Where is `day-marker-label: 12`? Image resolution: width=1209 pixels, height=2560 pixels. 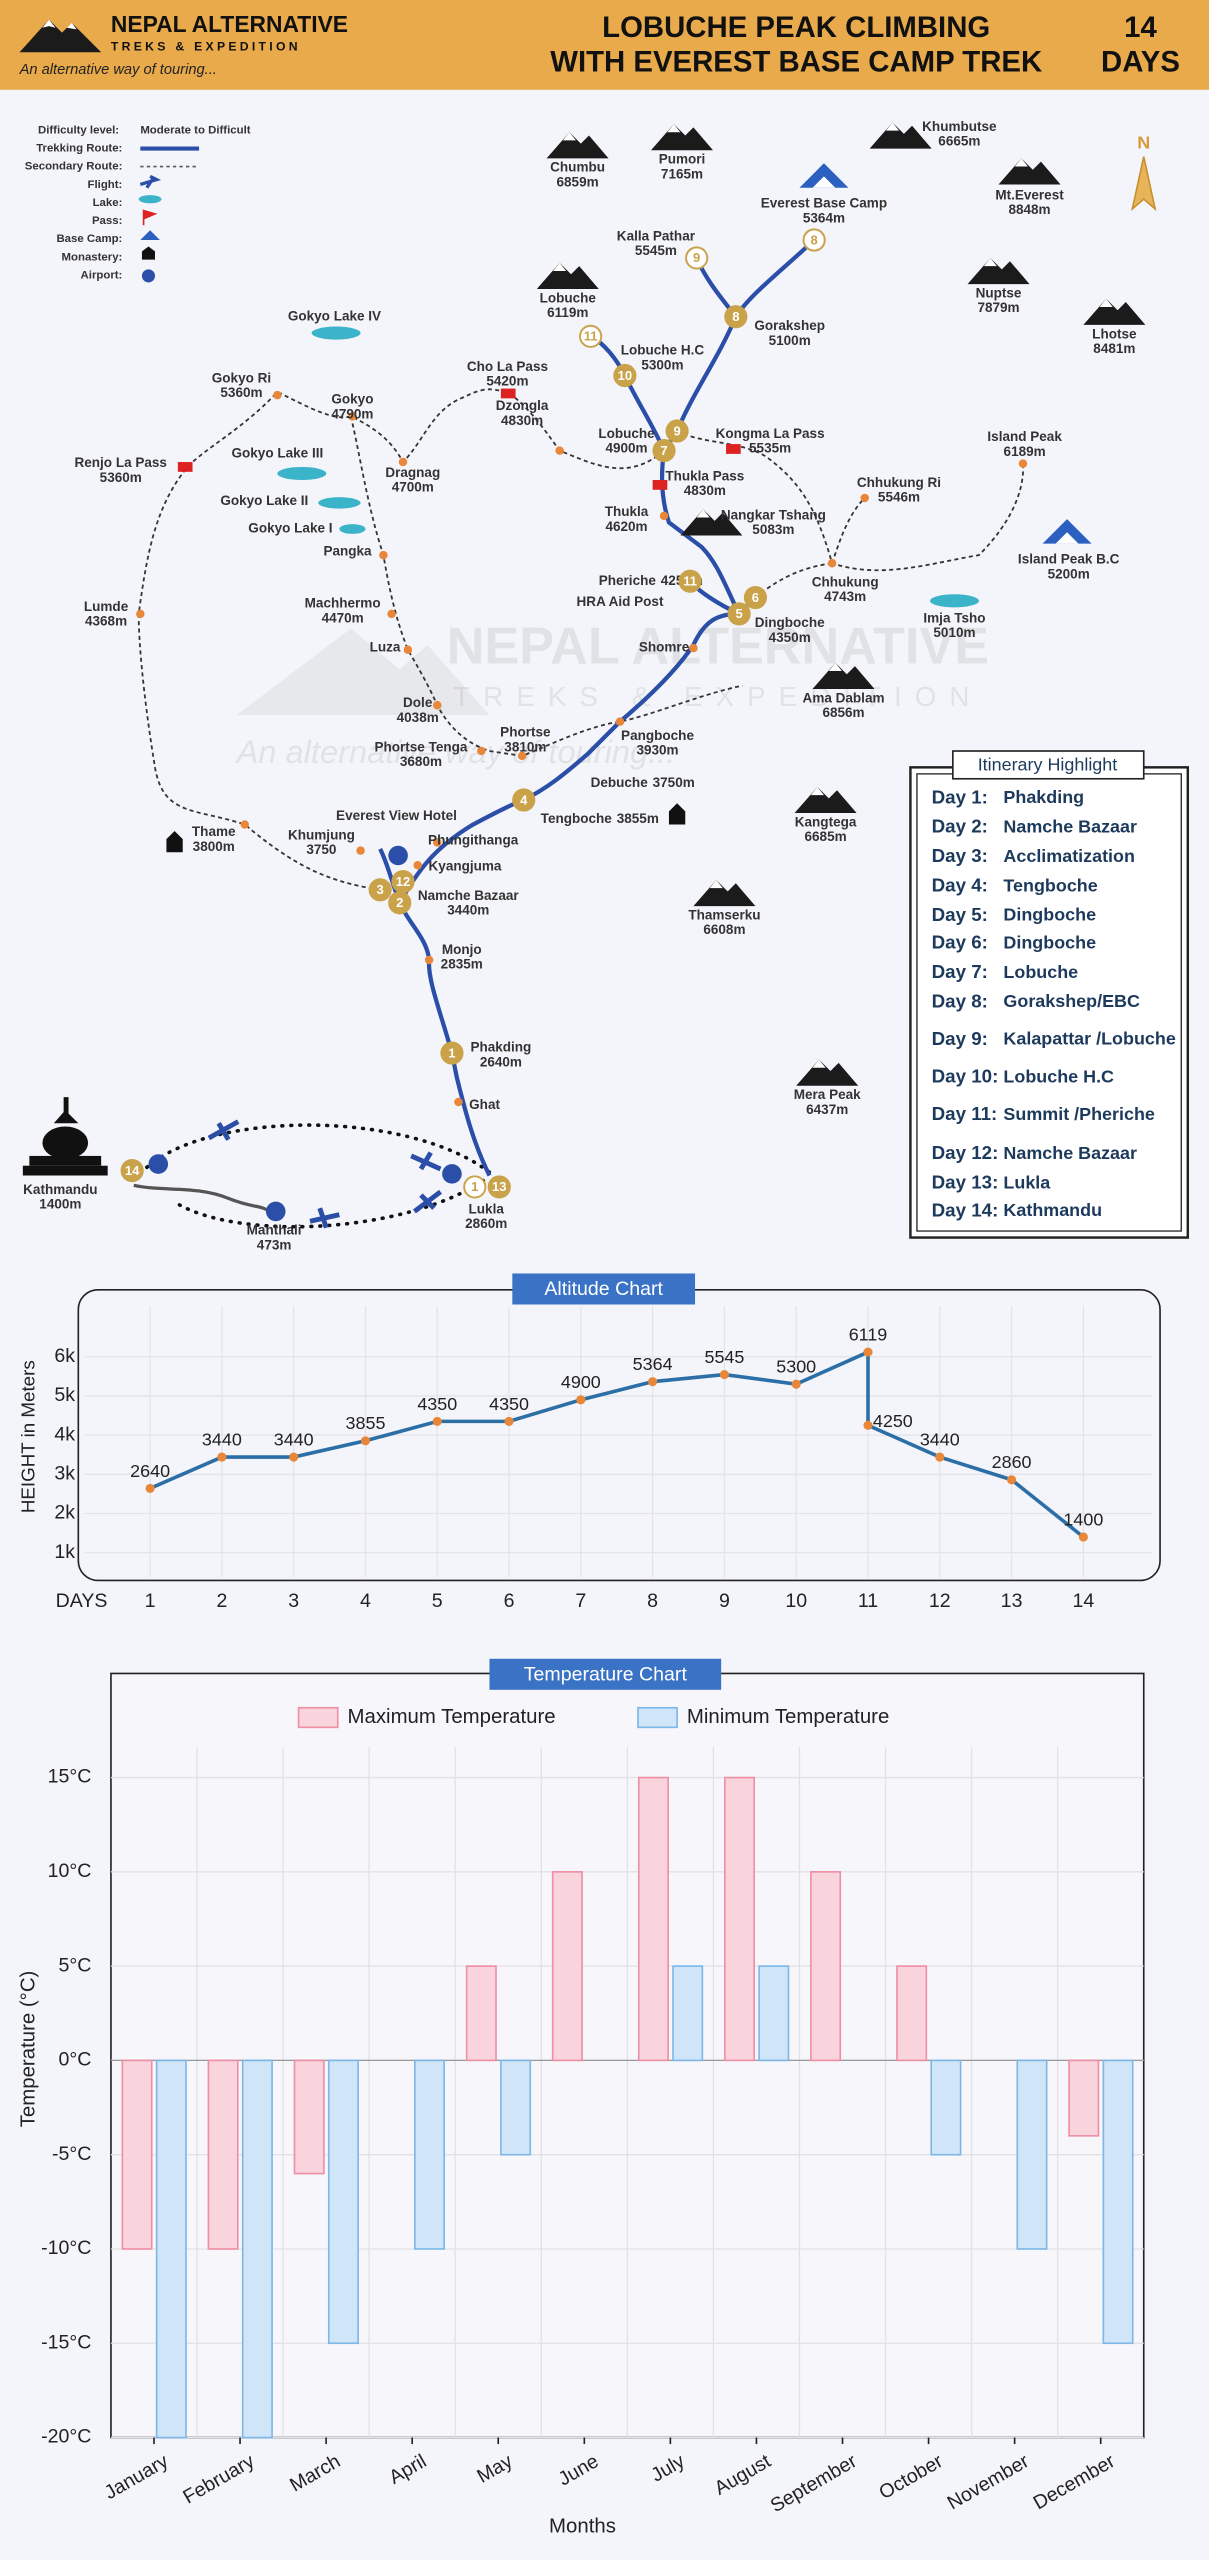 day-marker-label: 12 is located at coordinates (403, 881).